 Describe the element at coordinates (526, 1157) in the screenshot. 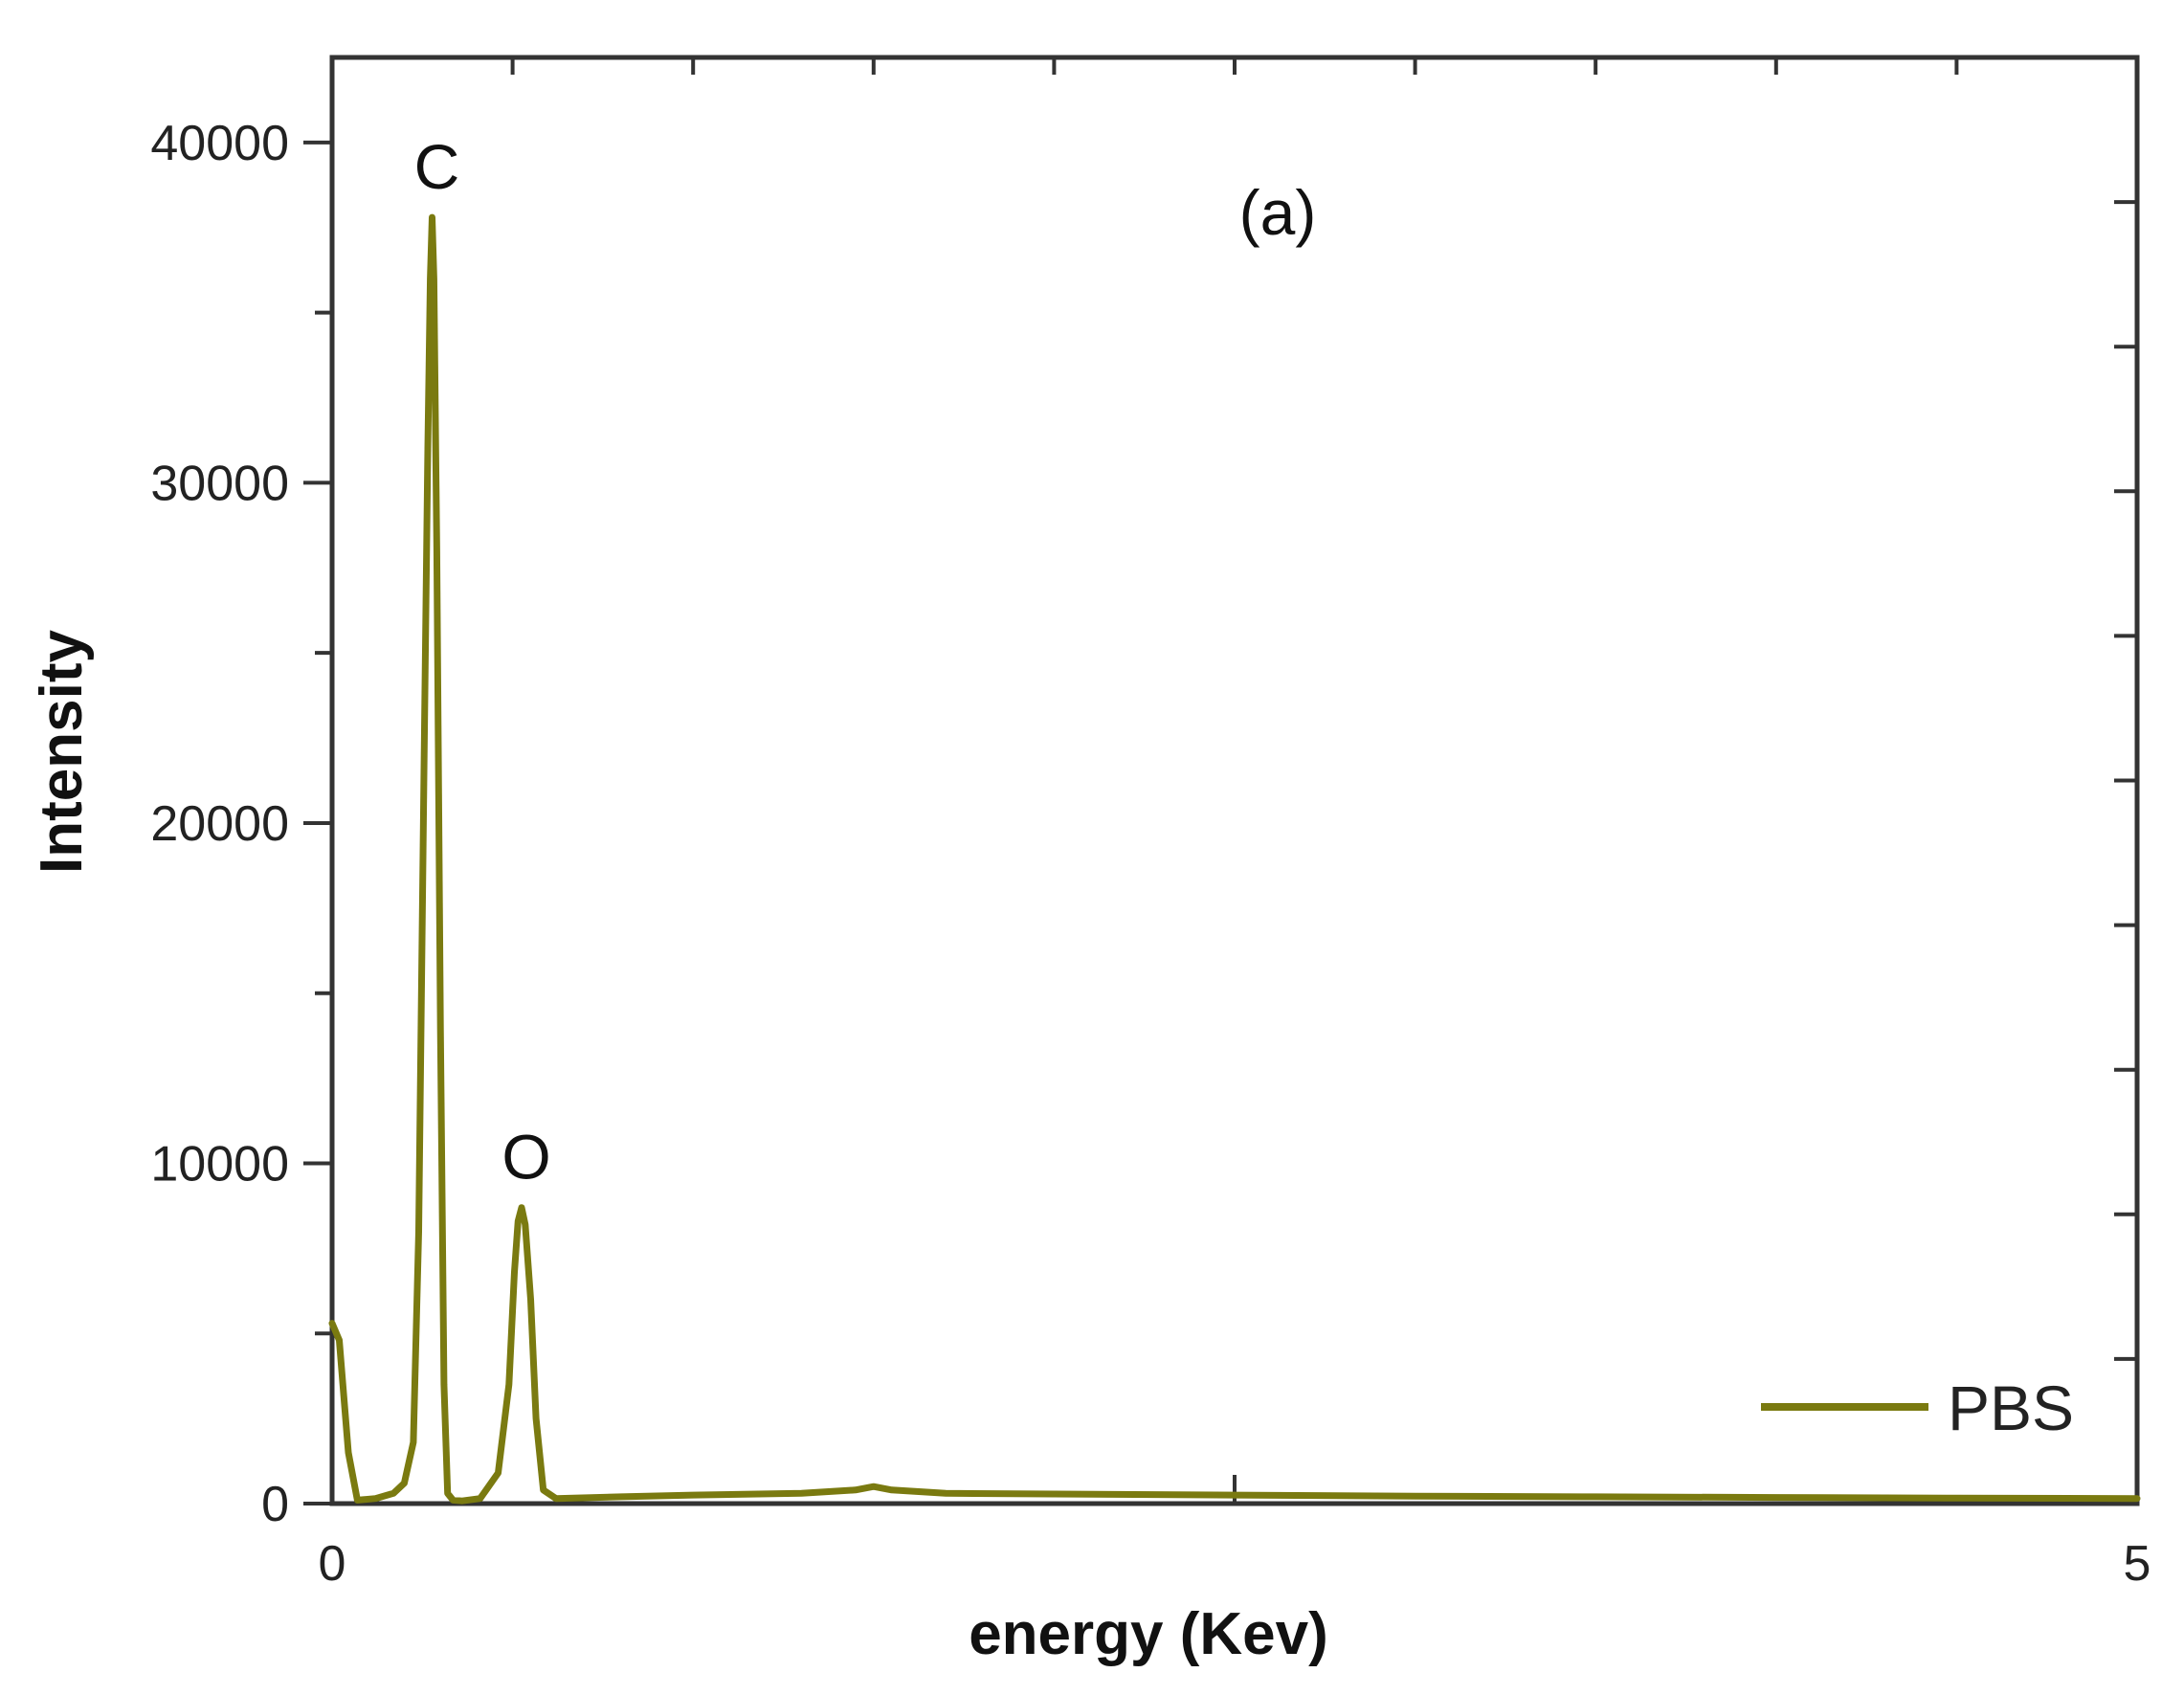

I see `peak-label-o: O` at that location.